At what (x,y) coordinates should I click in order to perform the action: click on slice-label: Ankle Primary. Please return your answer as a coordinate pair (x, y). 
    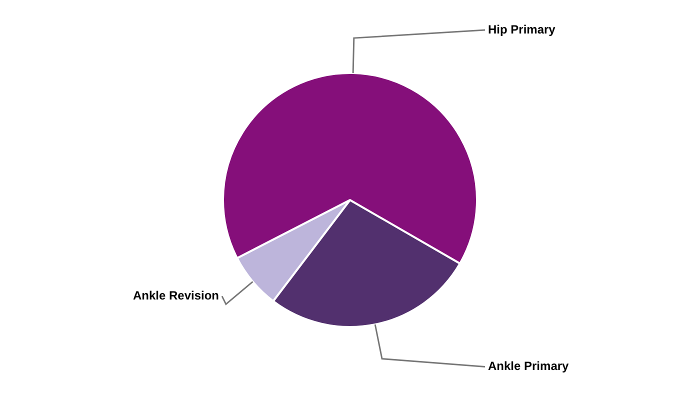
    Looking at the image, I should click on (529, 366).